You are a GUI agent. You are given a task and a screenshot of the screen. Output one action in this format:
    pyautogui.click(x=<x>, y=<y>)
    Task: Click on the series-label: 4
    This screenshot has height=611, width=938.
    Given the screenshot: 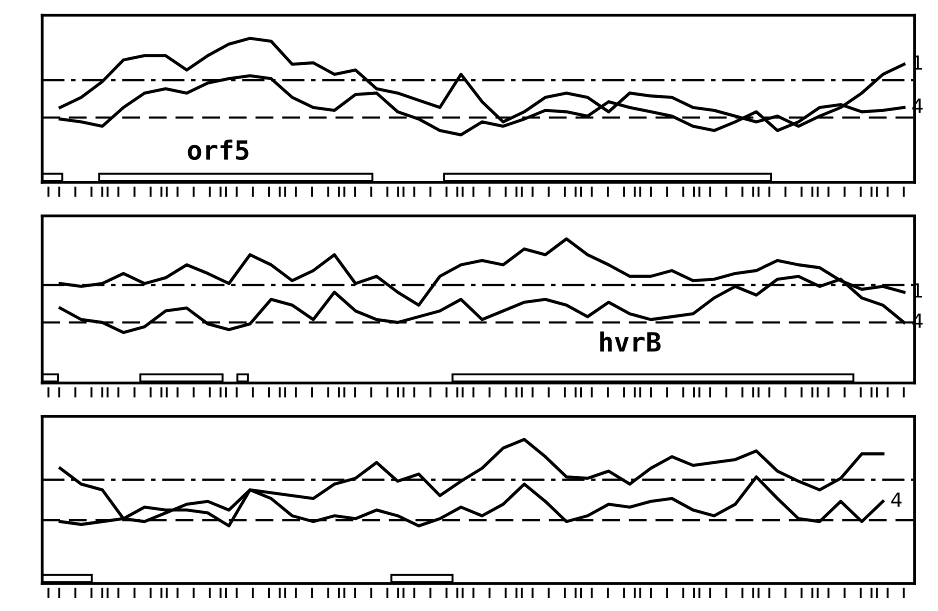 What is the action you would take?
    pyautogui.click(x=896, y=499)
    